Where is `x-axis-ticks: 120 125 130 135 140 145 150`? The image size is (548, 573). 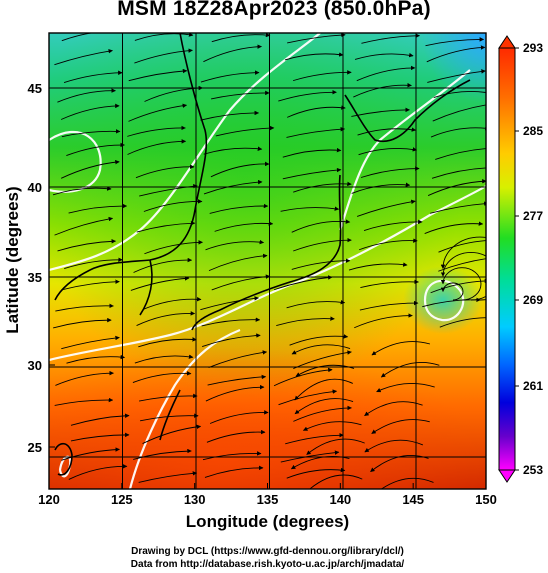 x-axis-ticks: 120 125 130 135 140 145 150 is located at coordinates (267, 495).